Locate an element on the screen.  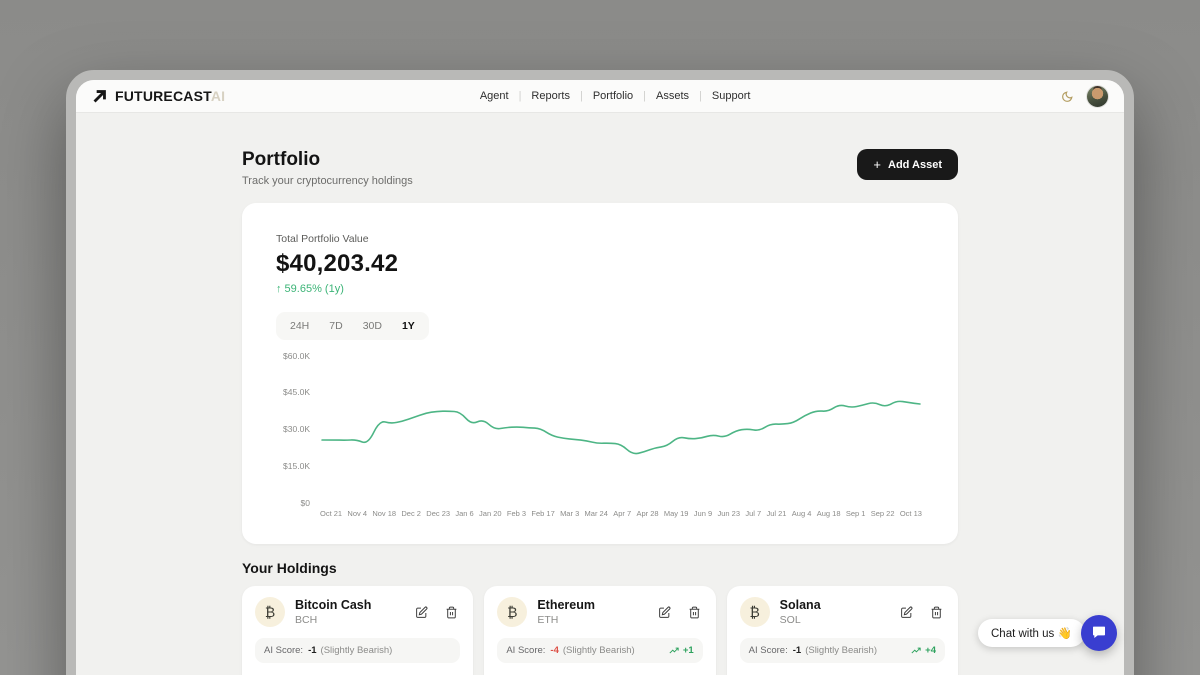
chart-x-tick: Jul 7 is located at coordinates (753, 513).